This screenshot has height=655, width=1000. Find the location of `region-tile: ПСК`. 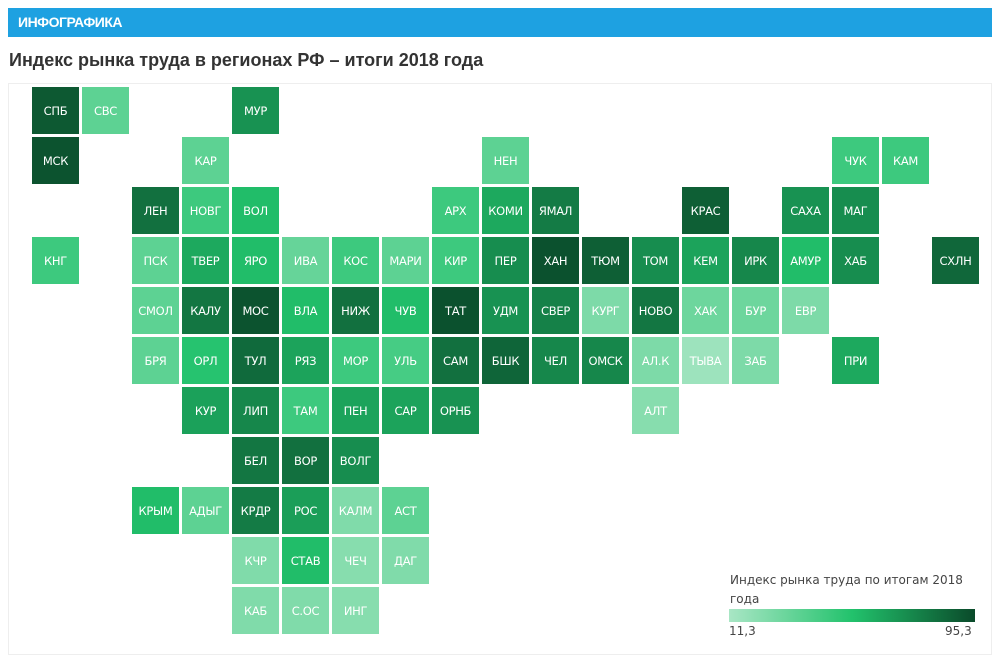

region-tile: ПСК is located at coordinates (155, 260).